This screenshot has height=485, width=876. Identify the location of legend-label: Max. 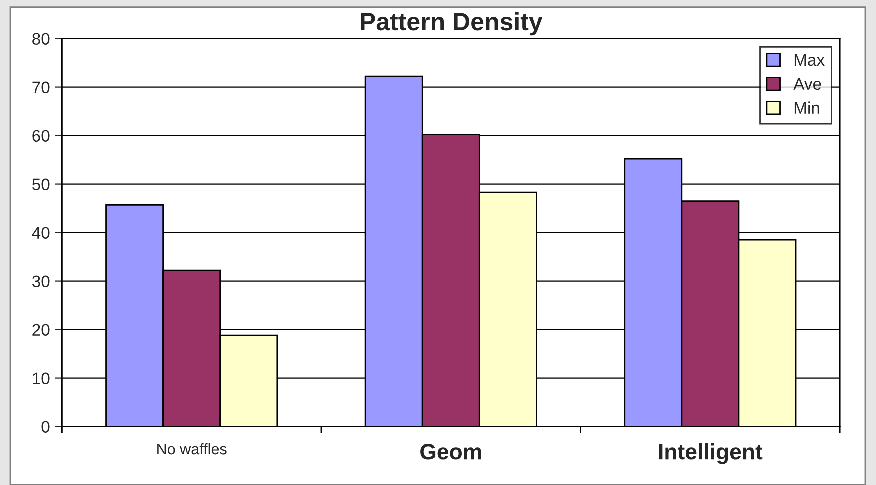
(809, 60).